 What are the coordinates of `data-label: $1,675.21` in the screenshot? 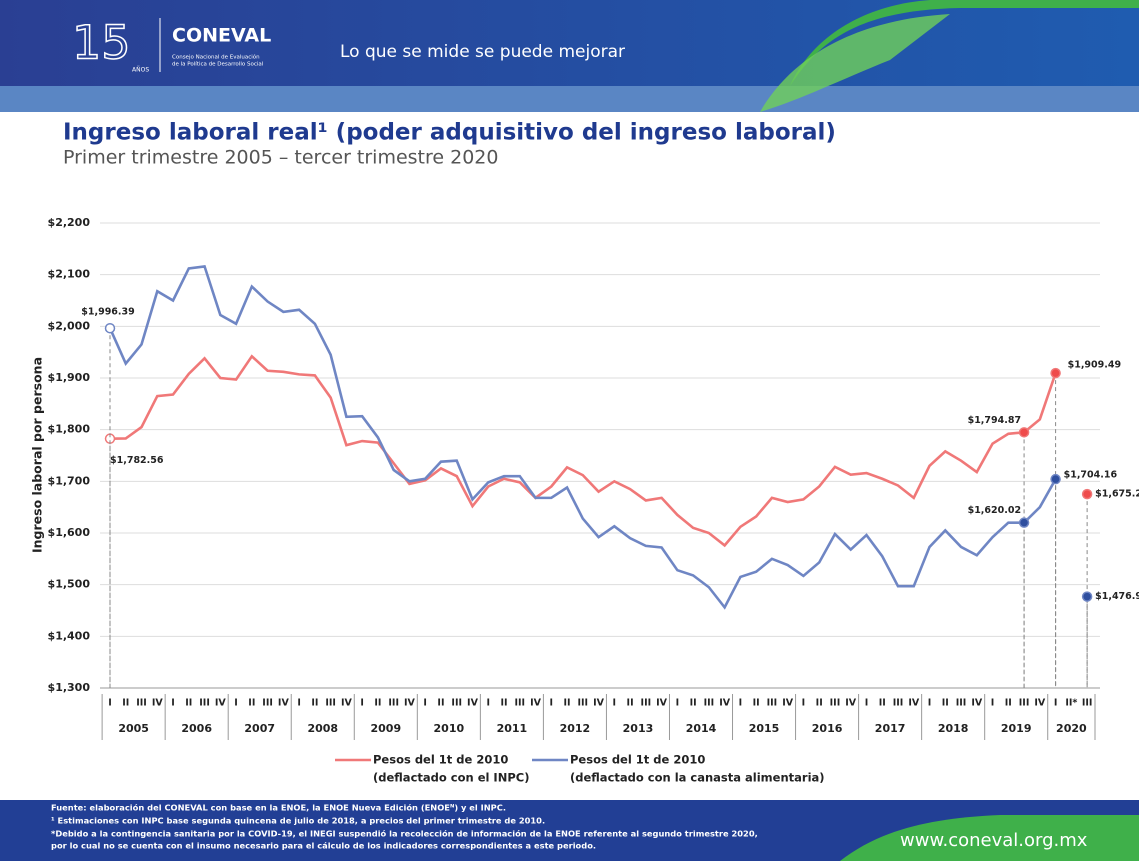 It's located at (1117, 494).